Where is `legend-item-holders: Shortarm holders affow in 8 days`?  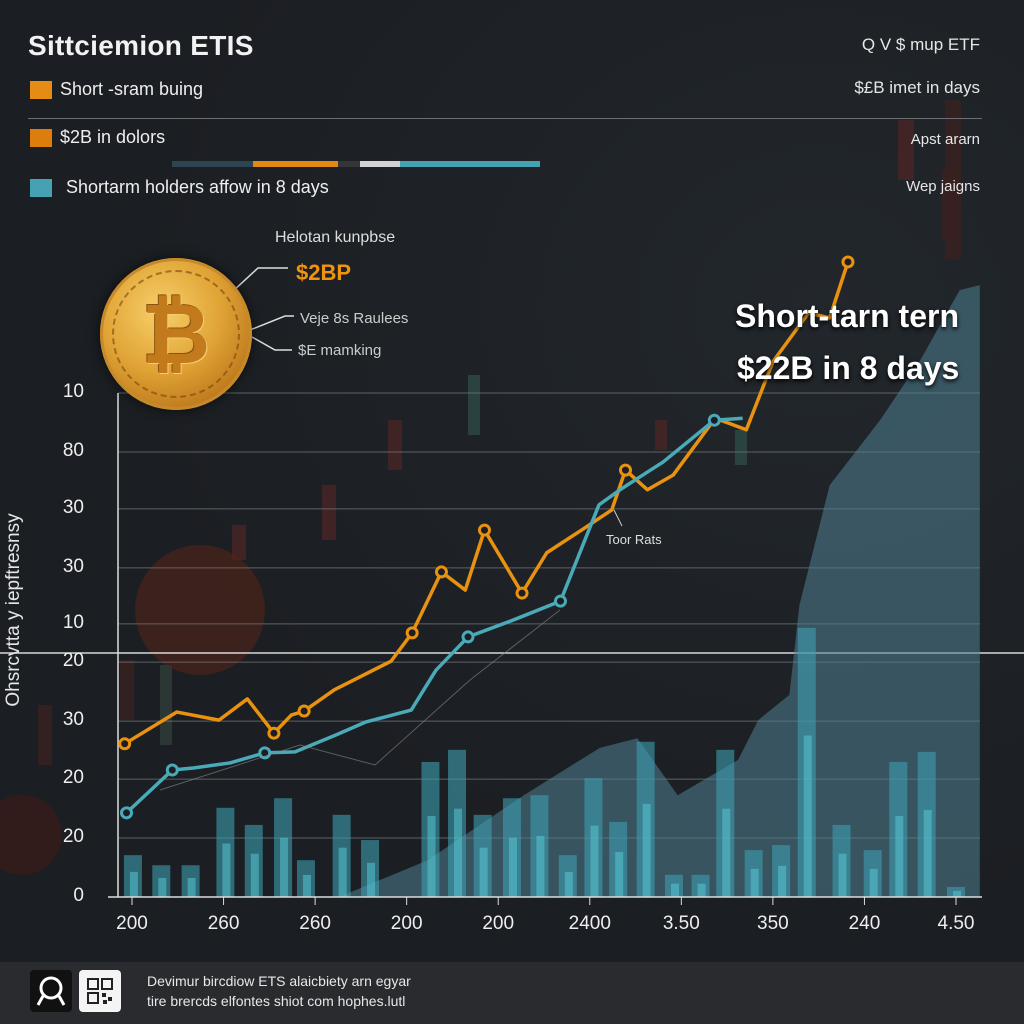 legend-item-holders: Shortarm holders affow in 8 days is located at coordinates (179, 187).